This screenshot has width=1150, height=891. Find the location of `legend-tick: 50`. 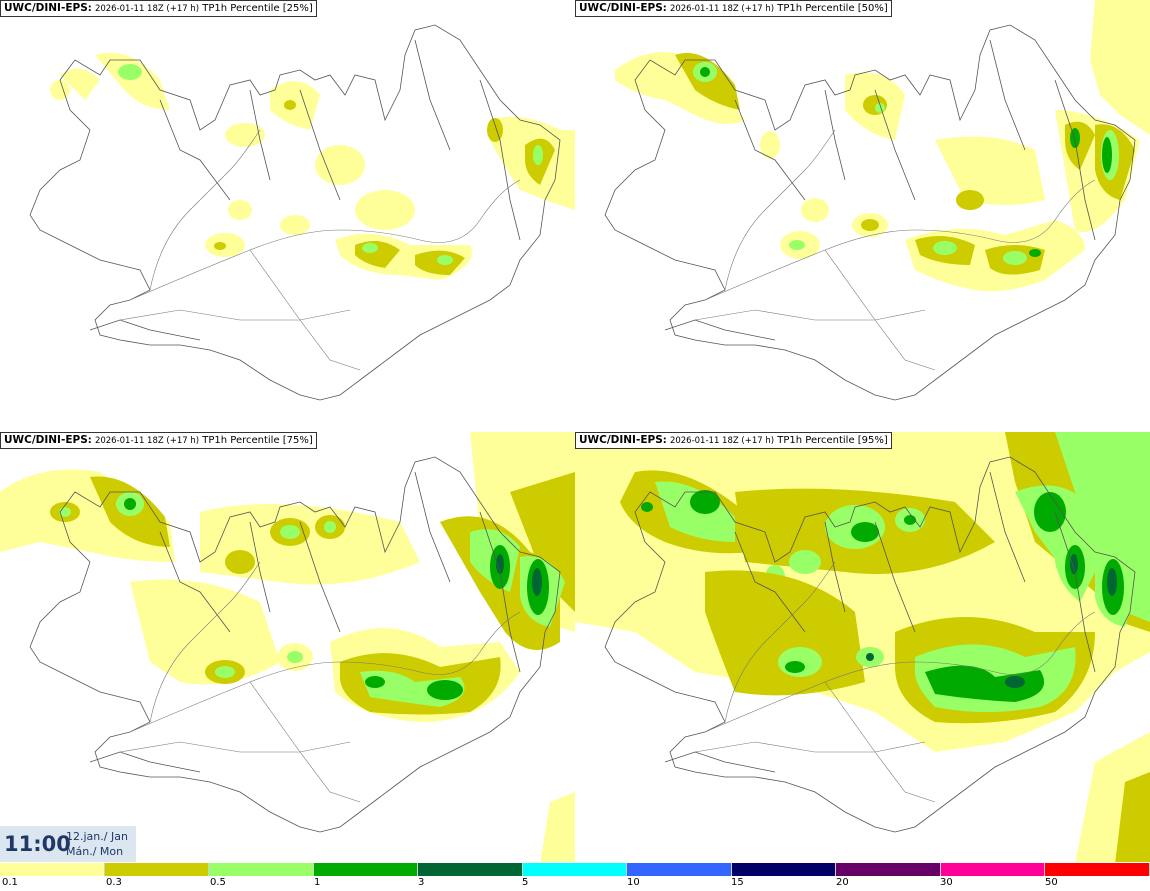

legend-tick: 50 is located at coordinates (1051, 882).